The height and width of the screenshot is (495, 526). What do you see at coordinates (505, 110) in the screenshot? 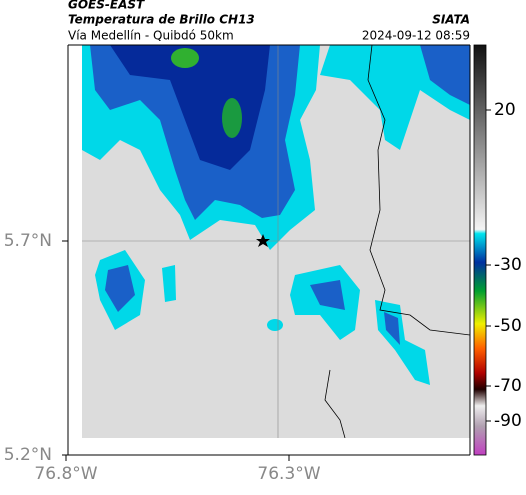
I see `colorbar-tick-label: 20` at bounding box center [505, 110].